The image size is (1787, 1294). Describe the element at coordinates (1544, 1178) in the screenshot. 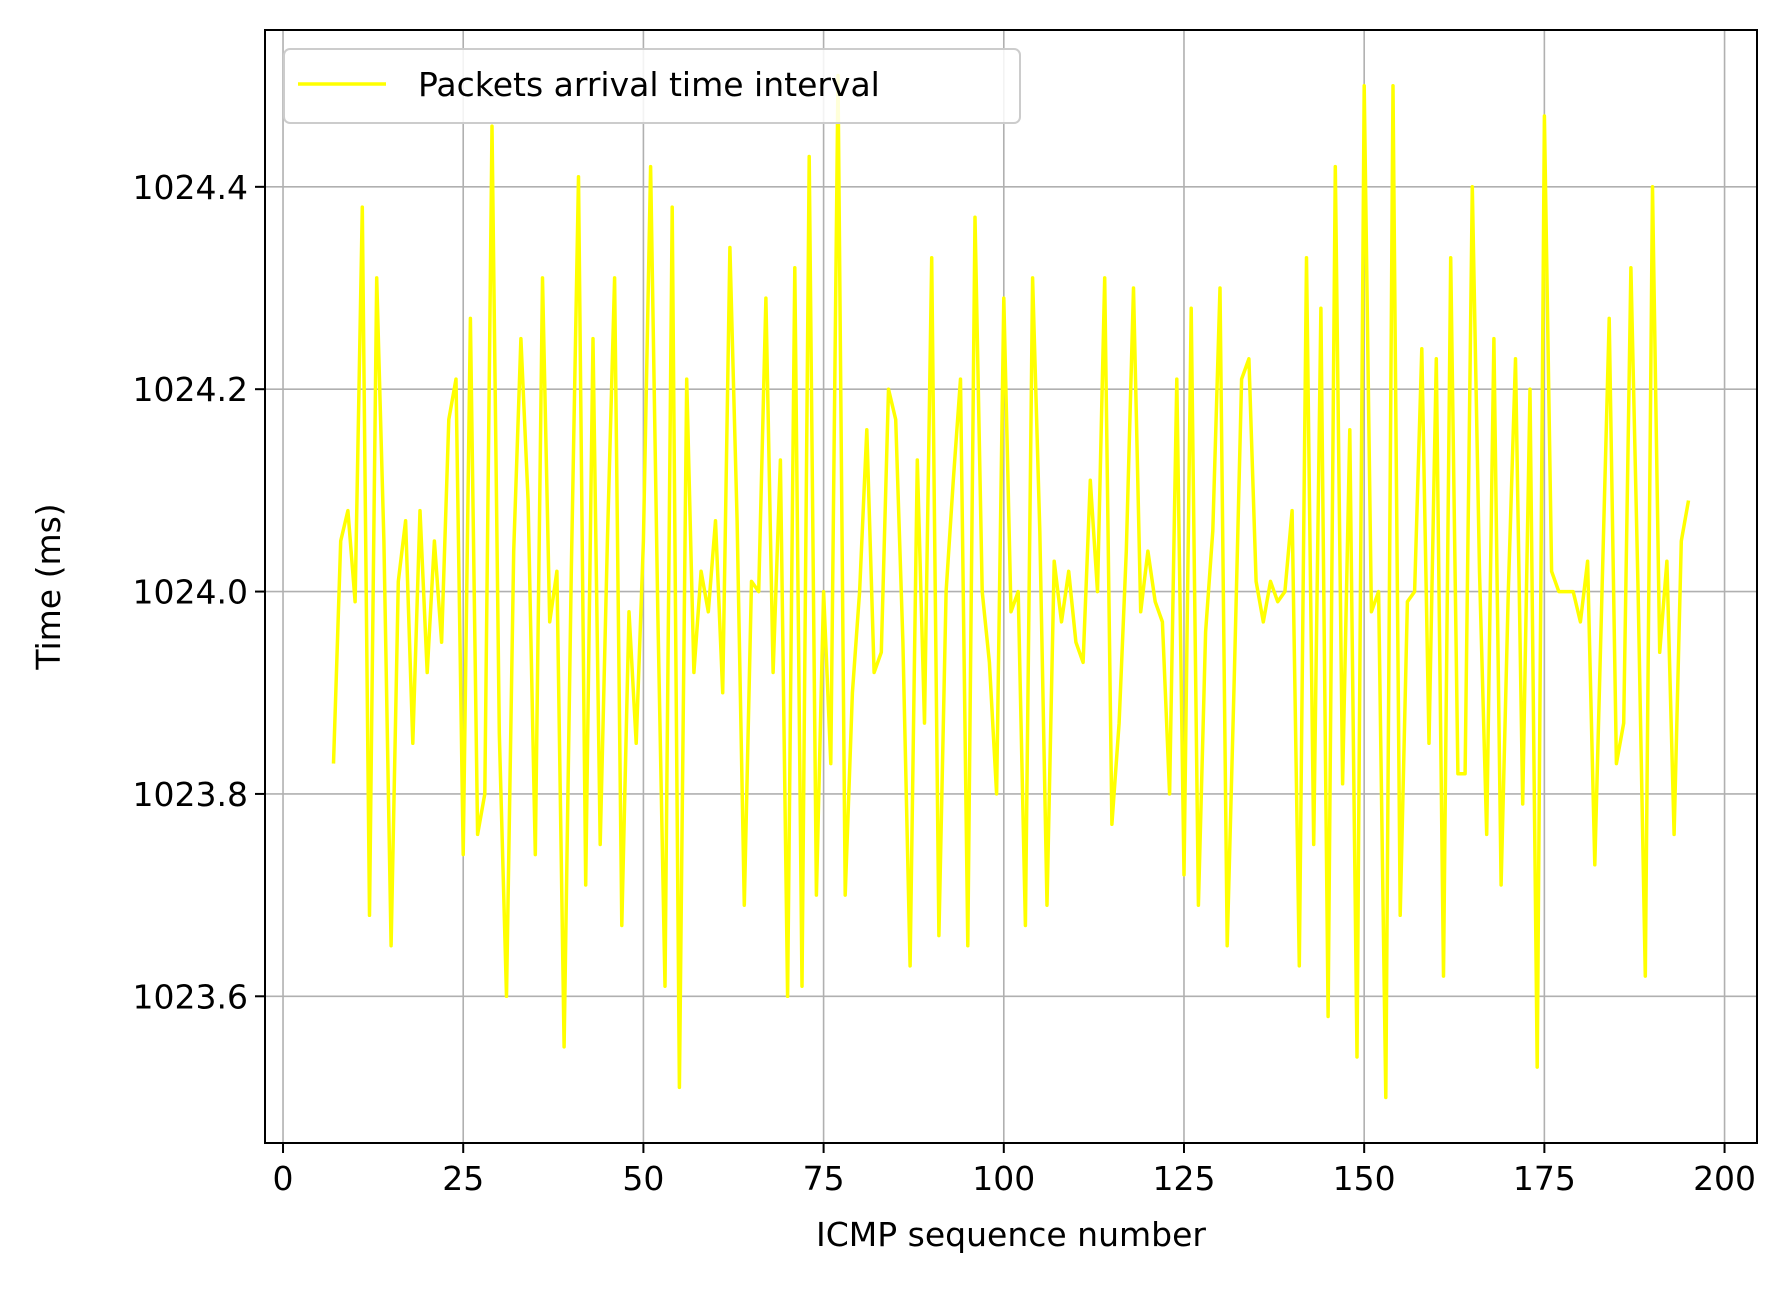

I see `x-tick-label: 175` at that location.